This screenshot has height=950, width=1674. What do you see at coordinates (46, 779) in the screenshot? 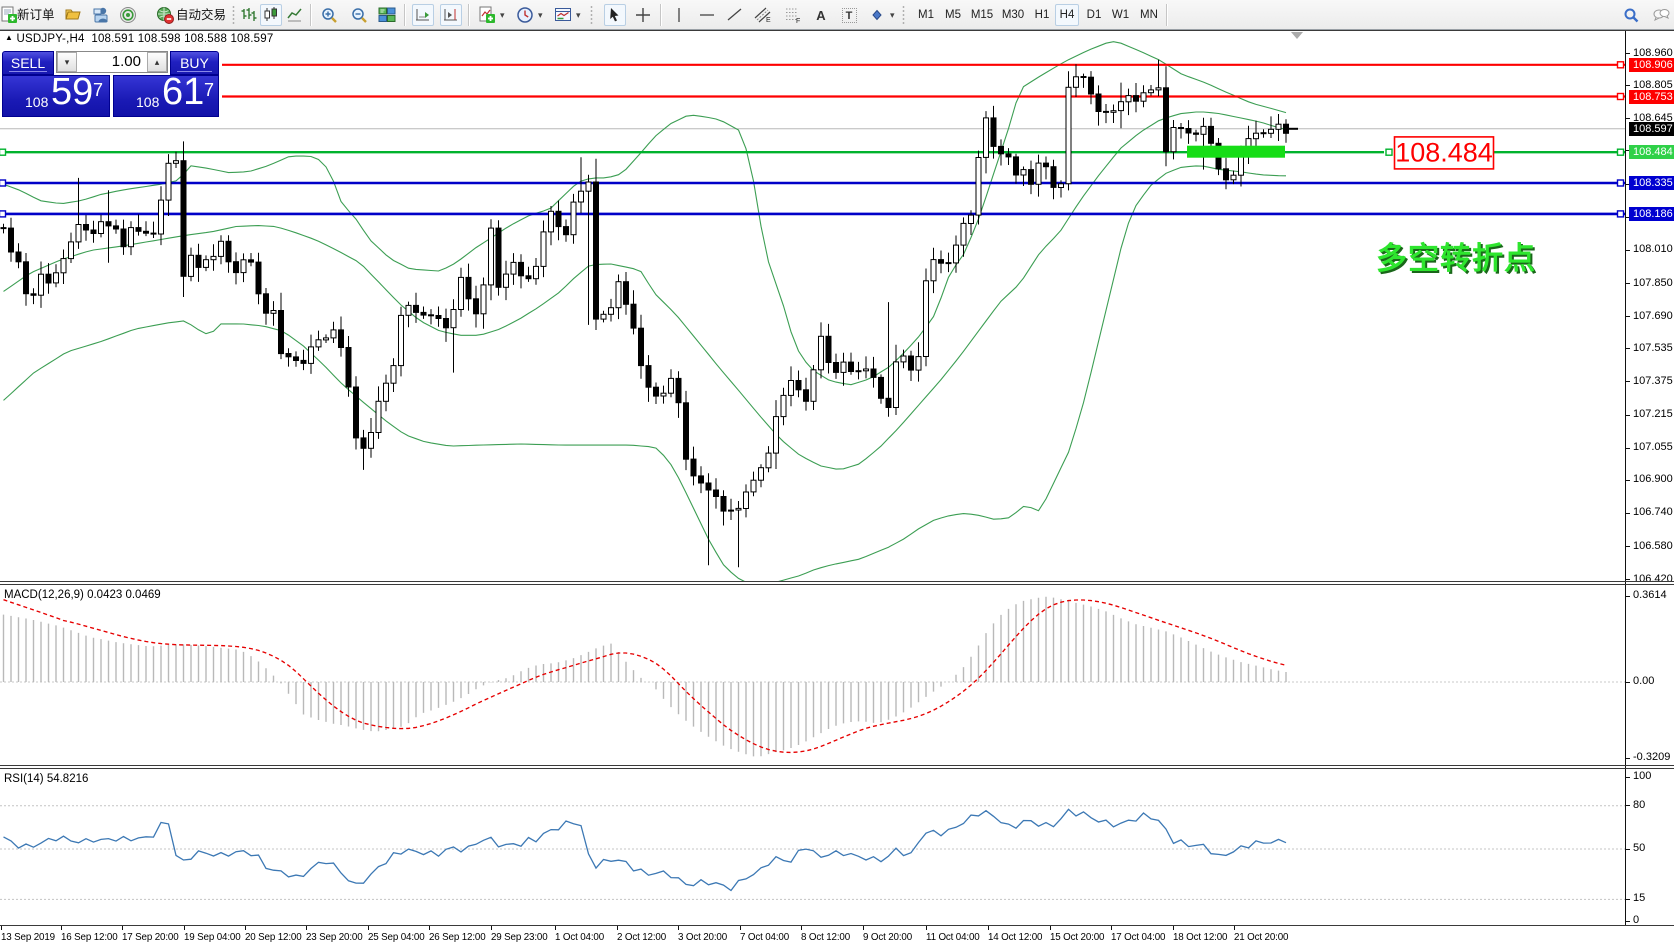
I see `svg-text: RSI(14) 54.8216` at bounding box center [46, 779].